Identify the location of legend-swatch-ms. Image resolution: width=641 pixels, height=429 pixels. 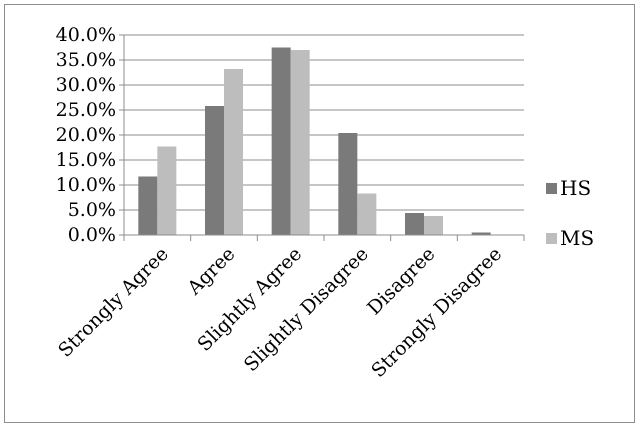
(551, 238).